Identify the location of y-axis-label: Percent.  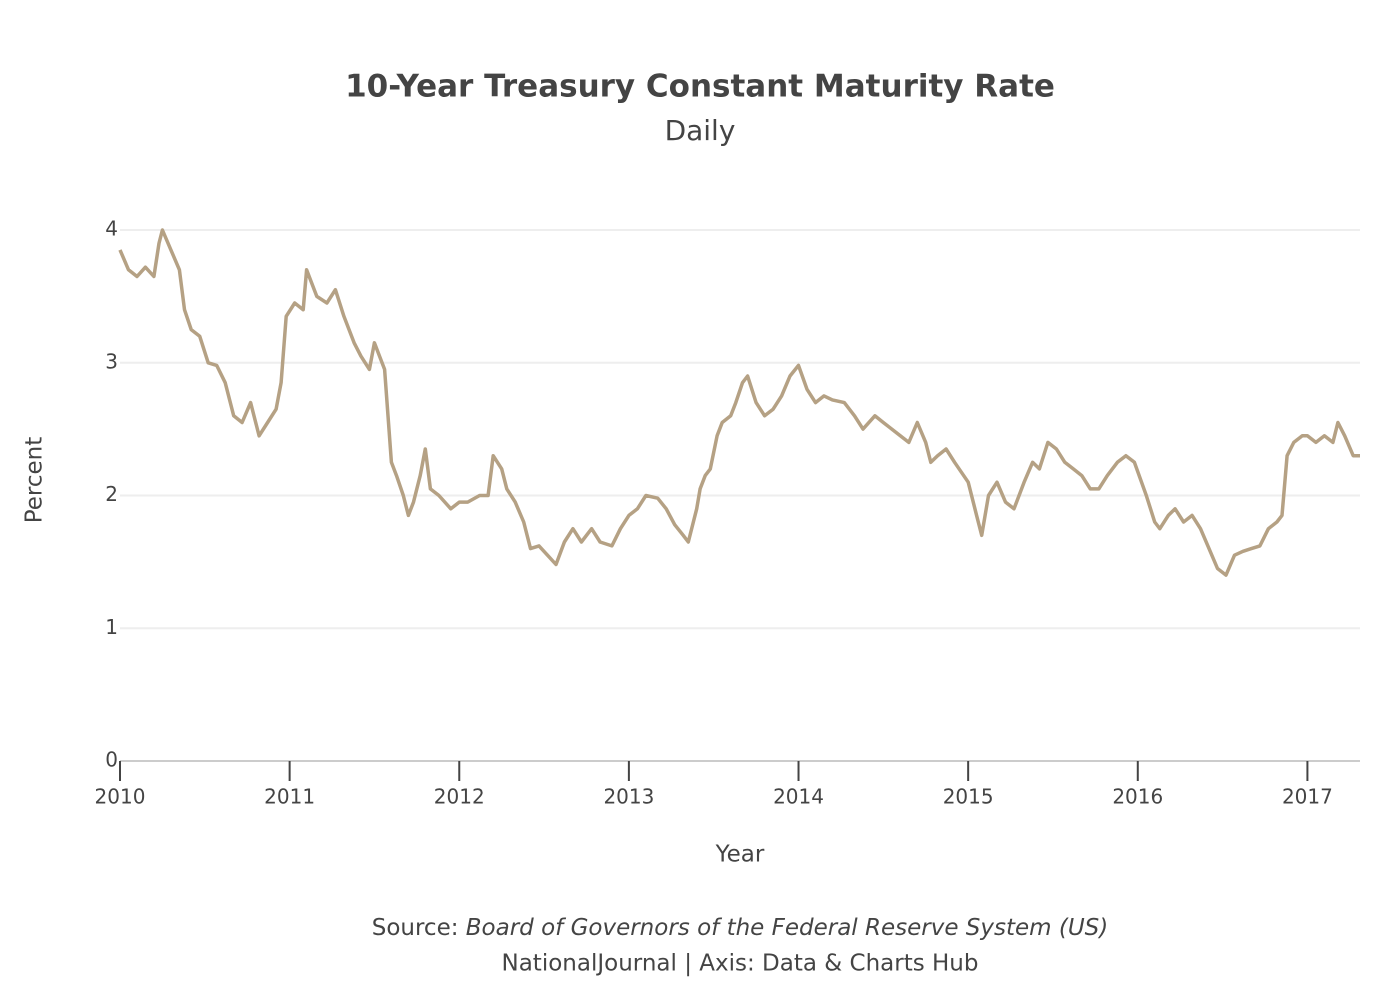
(35, 480).